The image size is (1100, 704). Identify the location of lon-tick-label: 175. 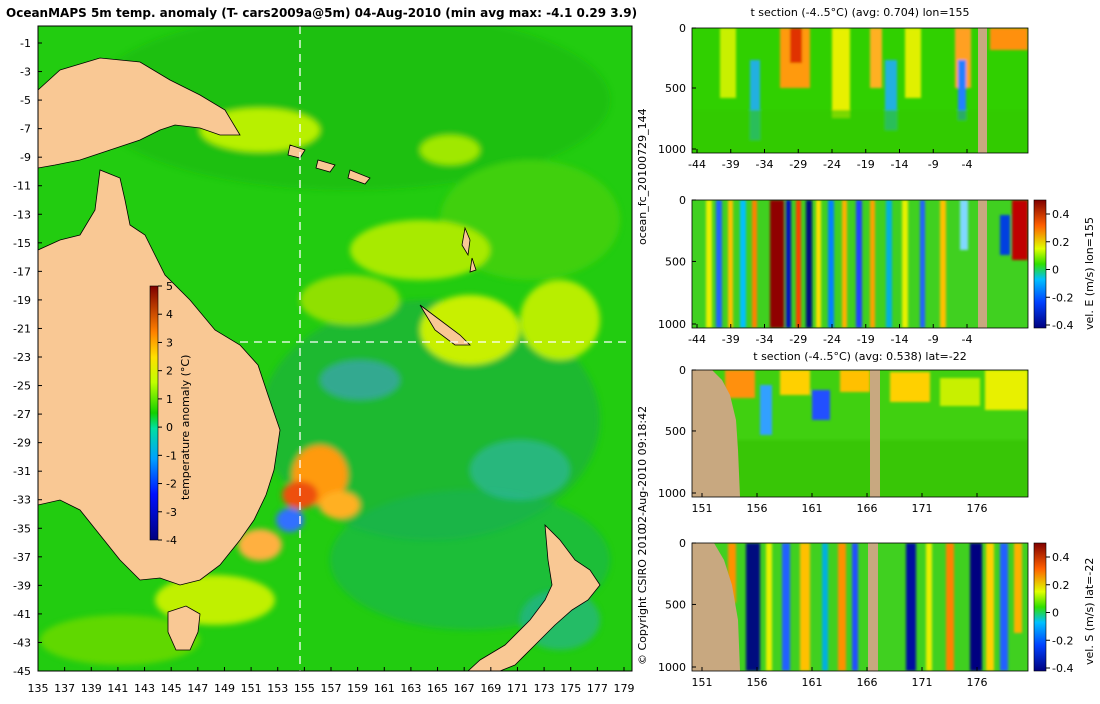
(570, 688).